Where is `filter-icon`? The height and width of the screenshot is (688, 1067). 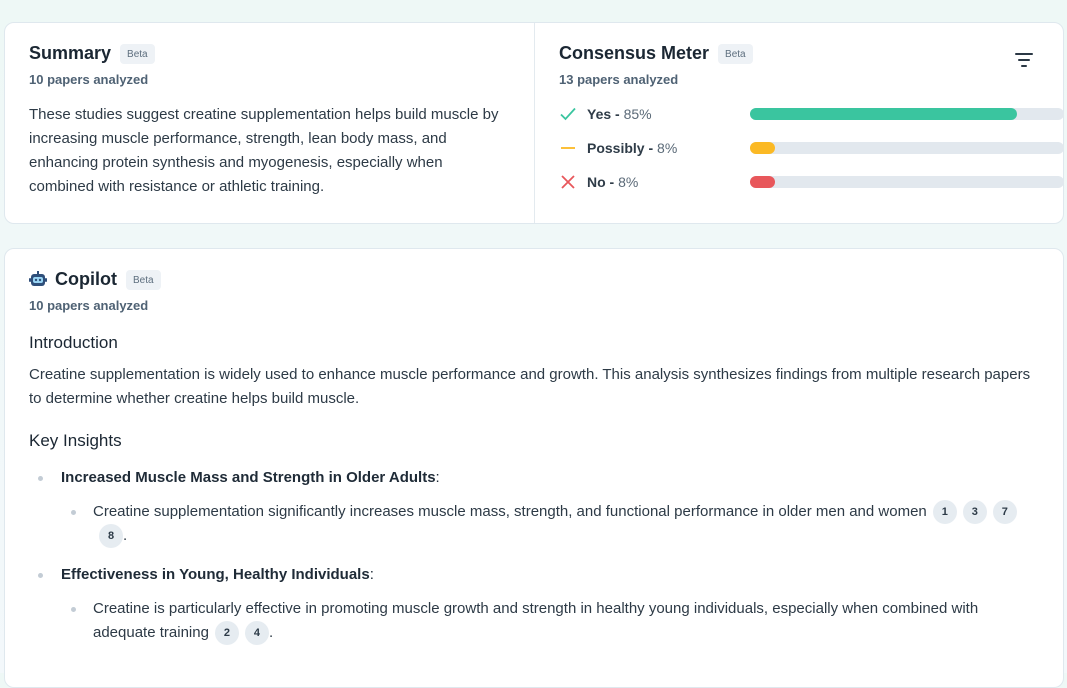 filter-icon is located at coordinates (1024, 60).